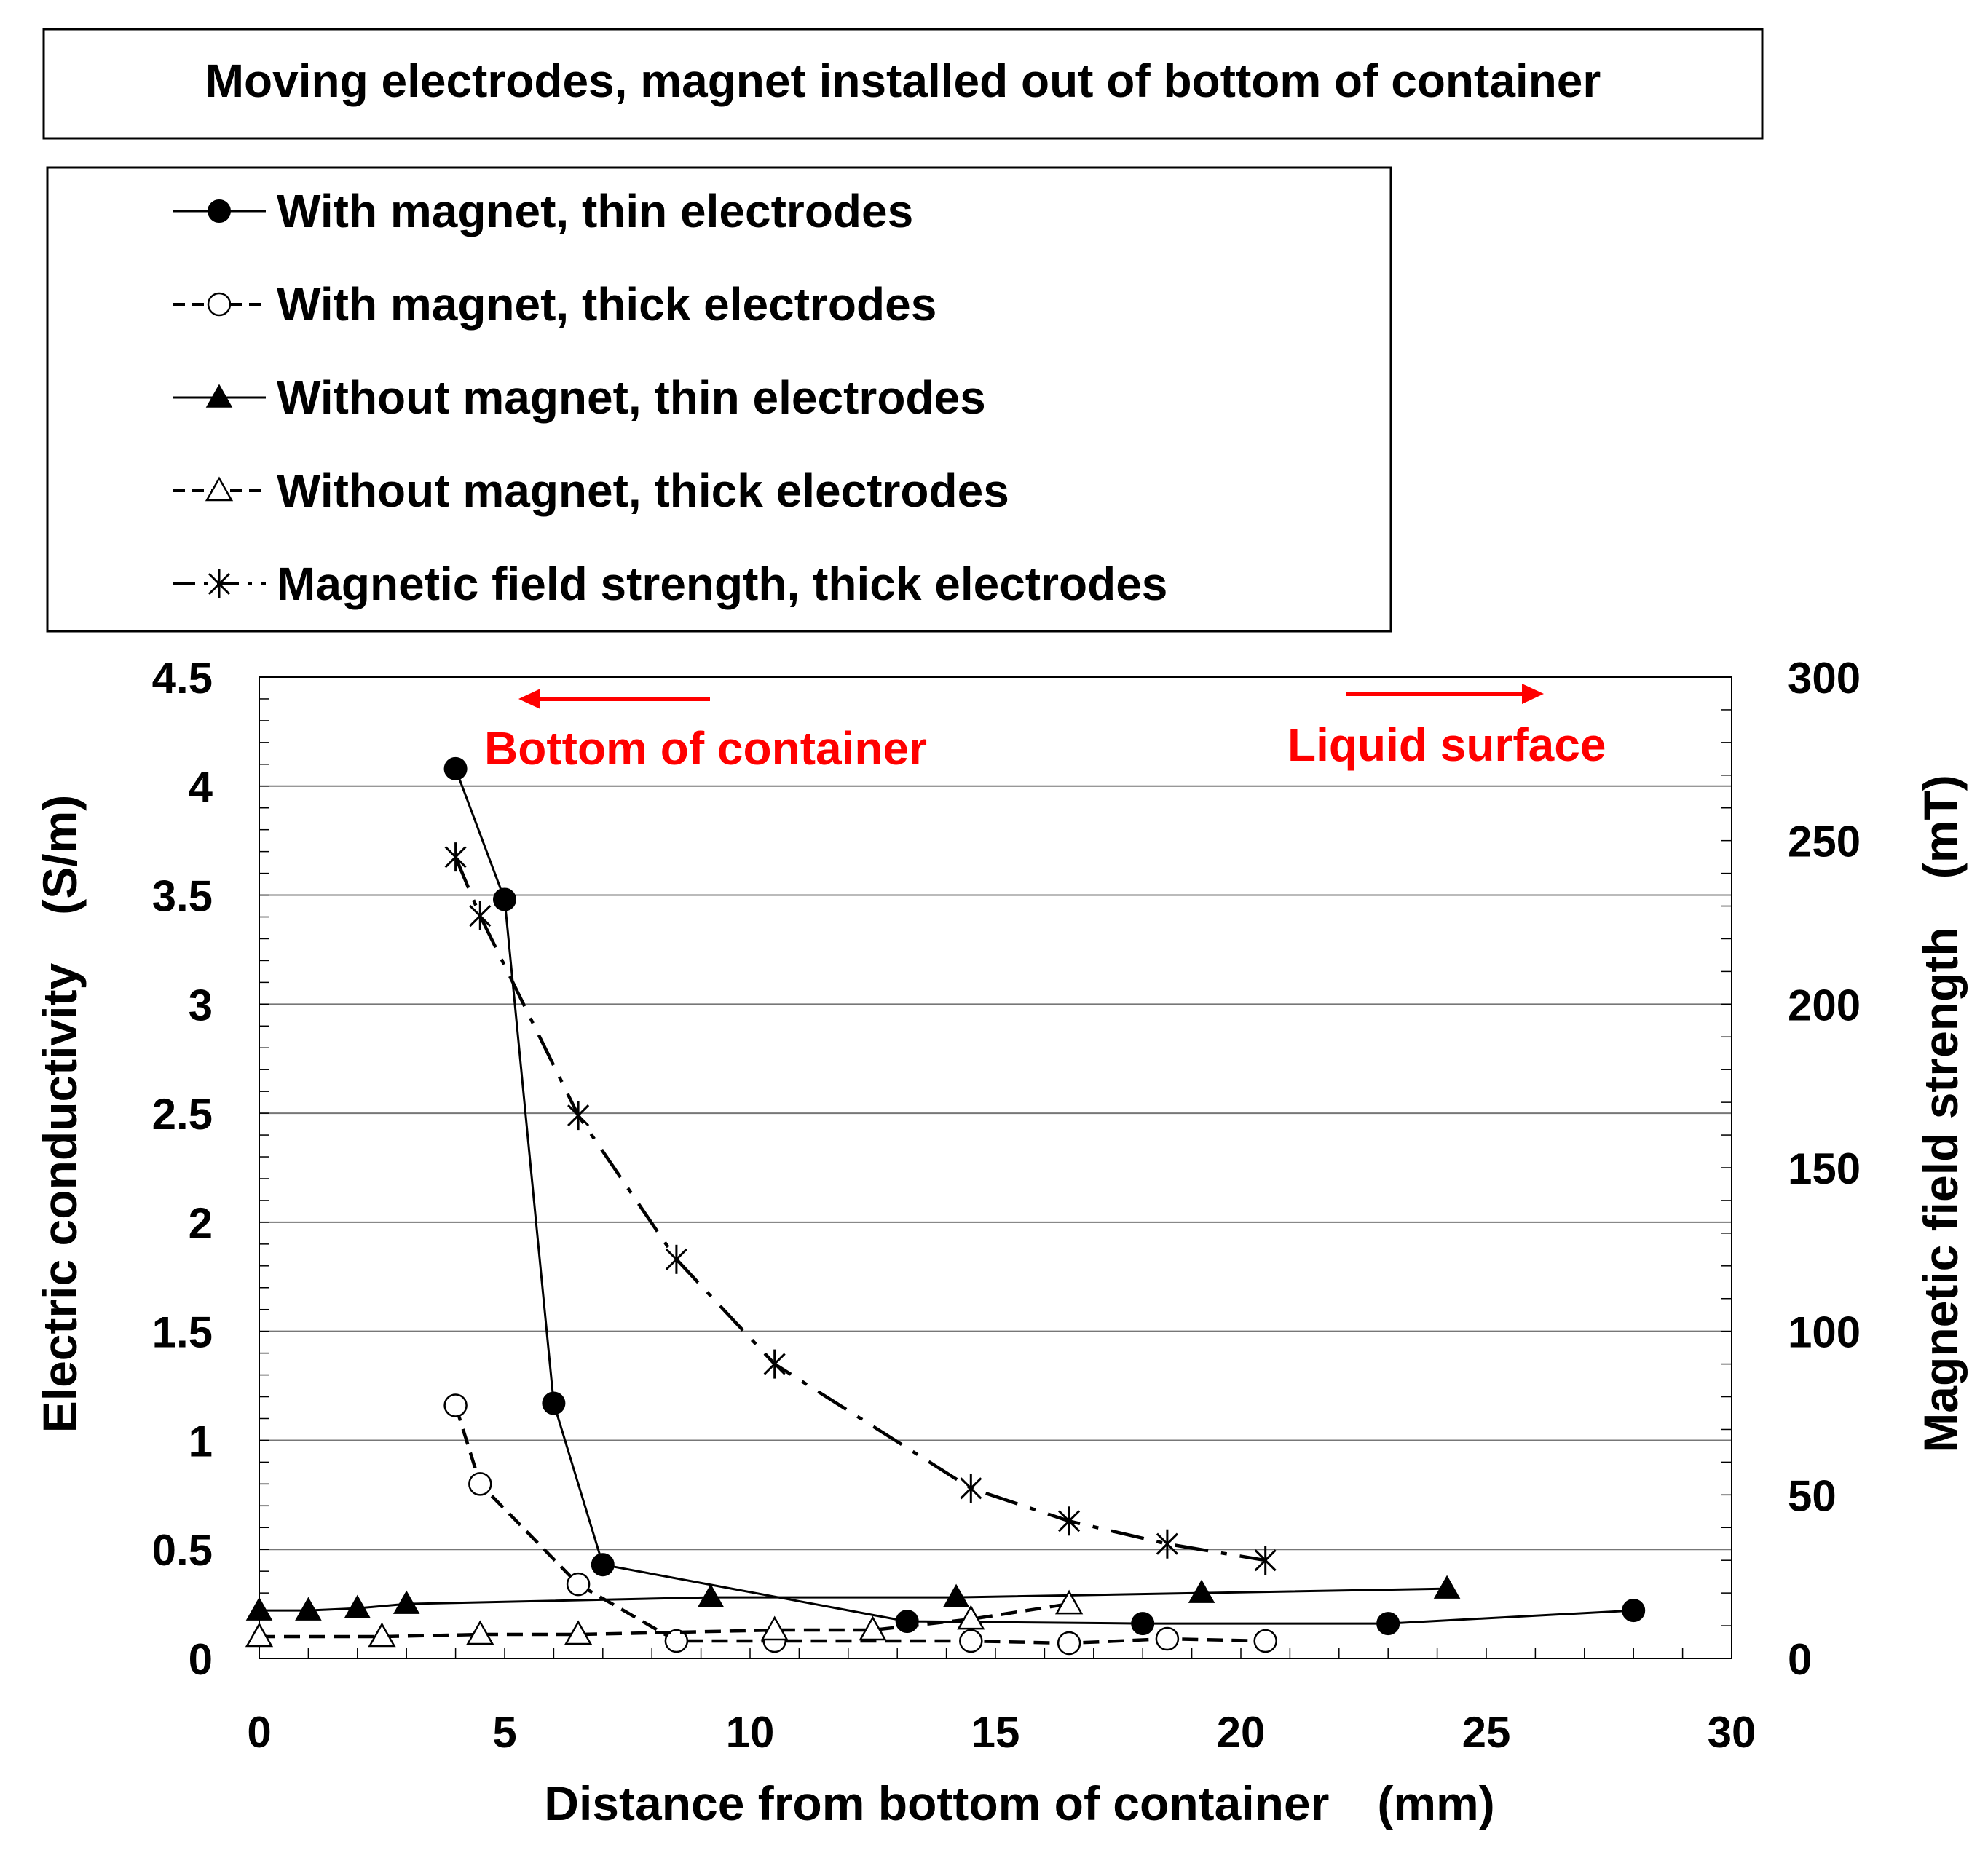 This screenshot has width=1988, height=1855. Describe the element at coordinates (1446, 745) in the screenshot. I see `annotation-surface-label: Liquid surface` at that location.